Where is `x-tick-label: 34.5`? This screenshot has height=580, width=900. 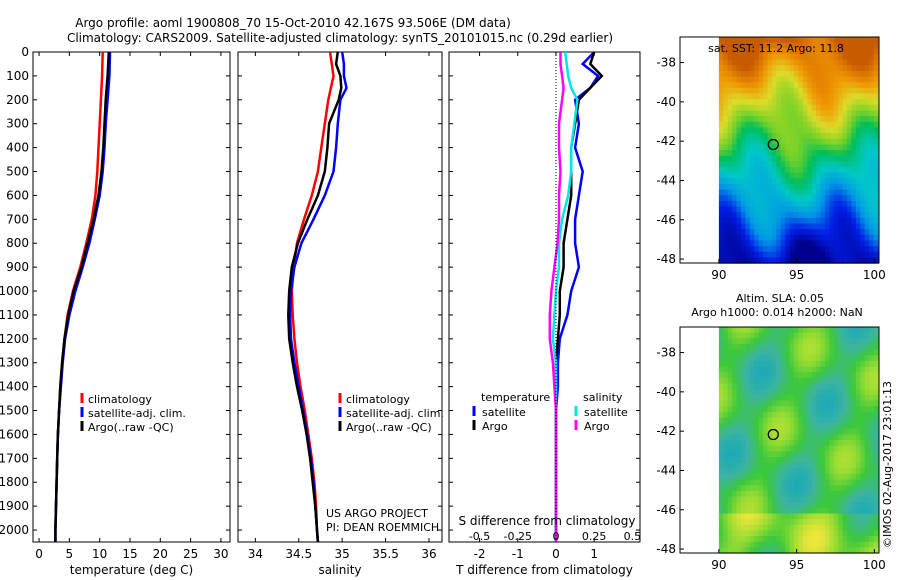 x-tick-label: 34.5 is located at coordinates (298, 554).